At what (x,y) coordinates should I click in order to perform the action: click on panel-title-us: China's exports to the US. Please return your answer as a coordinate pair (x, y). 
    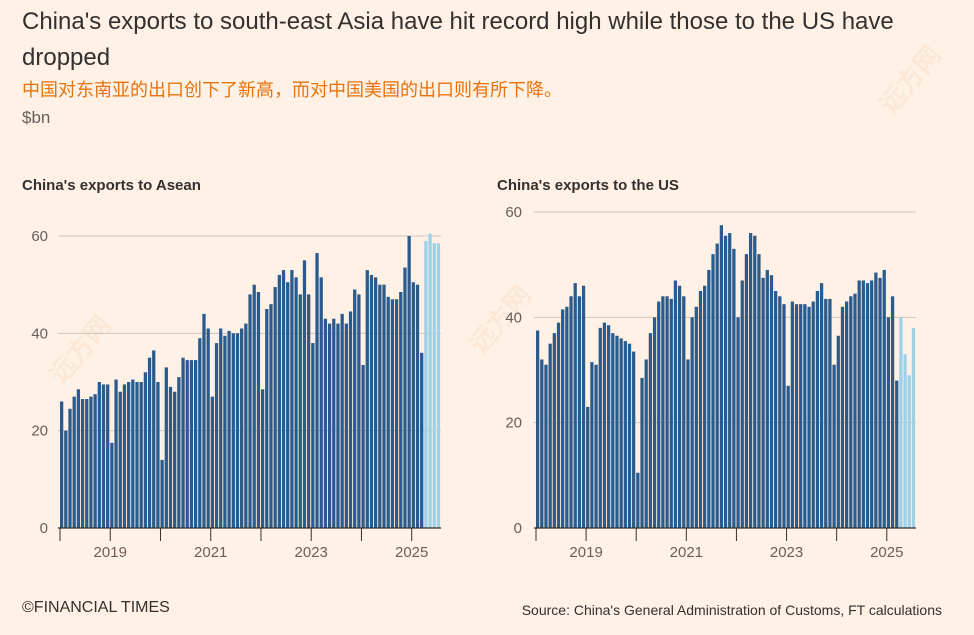
    Looking at the image, I should click on (588, 185).